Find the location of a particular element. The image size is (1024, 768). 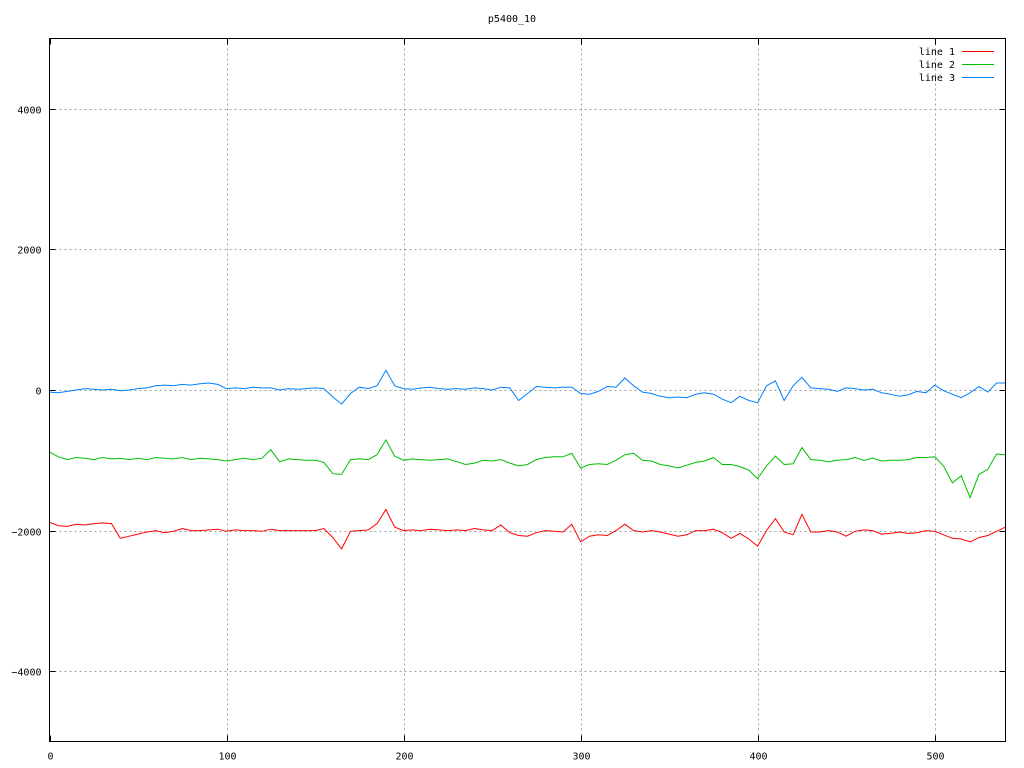

chart-title: p5400_10 is located at coordinates (512, 19).